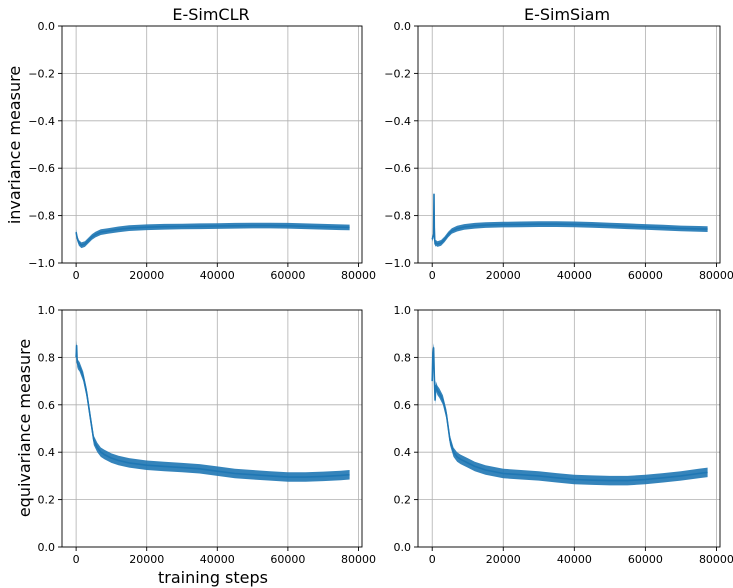 The height and width of the screenshot is (588, 733). I want to click on x-axis-label-training-steps: training steps, so click(213, 577).